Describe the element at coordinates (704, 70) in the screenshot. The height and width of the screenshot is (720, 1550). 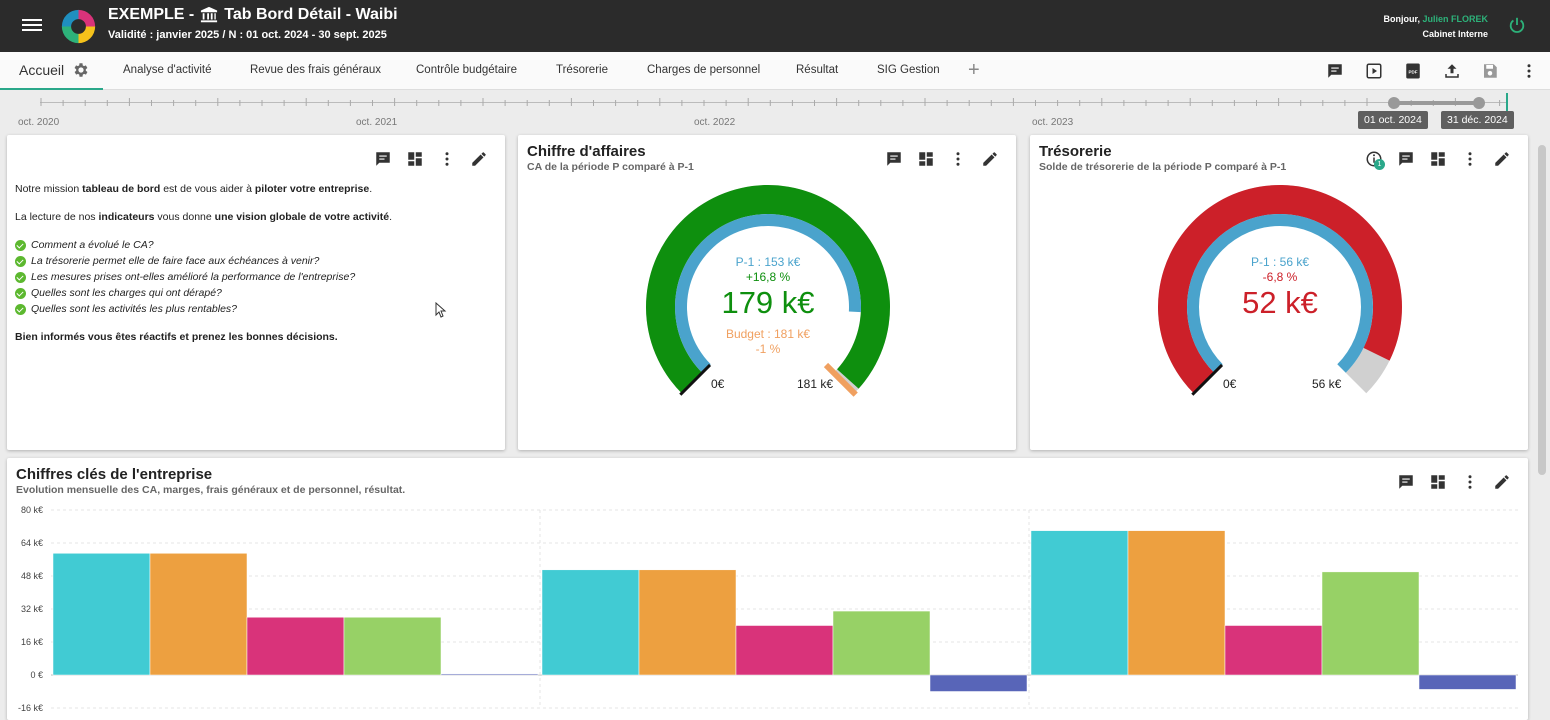
I see `tab-charges-personnel: Charges de personnel` at that location.